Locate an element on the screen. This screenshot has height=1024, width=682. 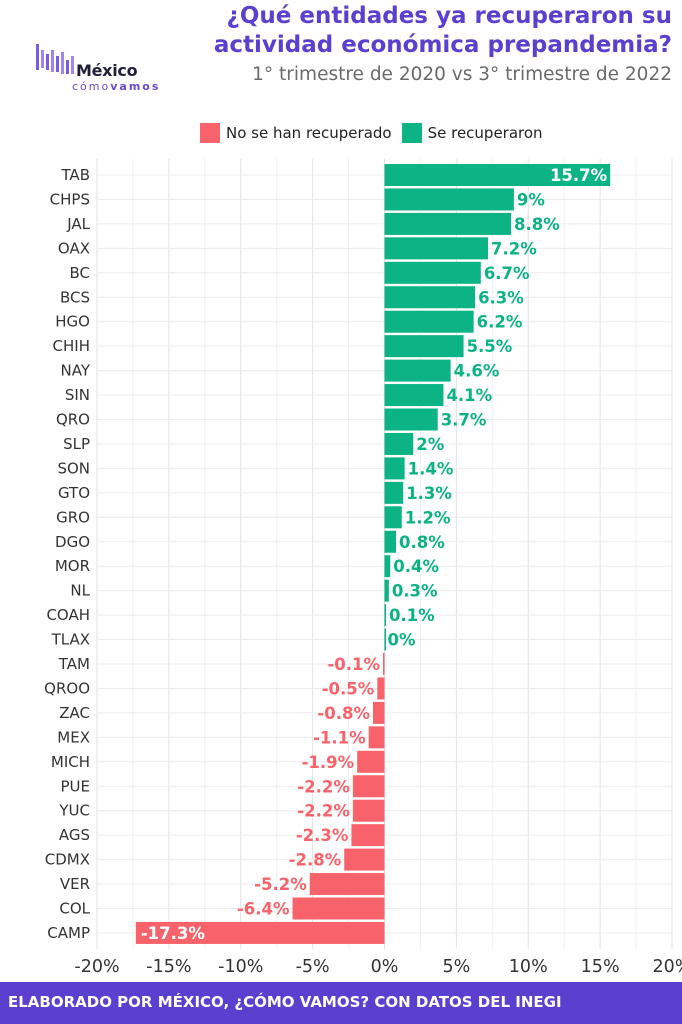
value-label: -6.4% is located at coordinates (263, 909).